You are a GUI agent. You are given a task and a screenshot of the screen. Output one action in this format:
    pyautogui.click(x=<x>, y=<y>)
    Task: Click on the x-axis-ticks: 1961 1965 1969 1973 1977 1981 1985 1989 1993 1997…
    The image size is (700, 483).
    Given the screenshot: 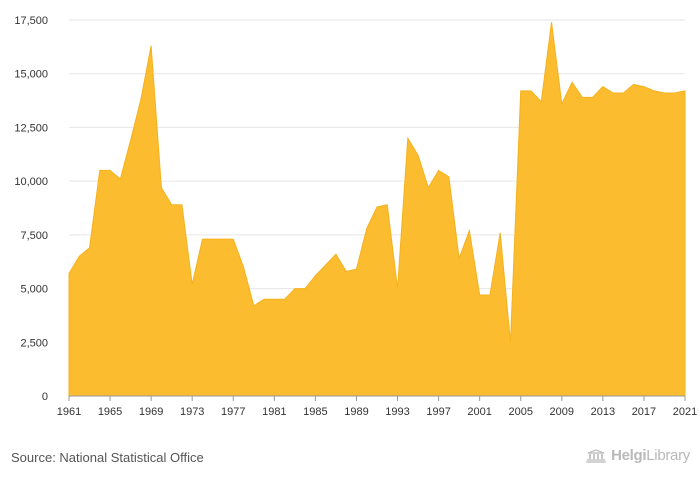 What is the action you would take?
    pyautogui.click(x=377, y=407)
    